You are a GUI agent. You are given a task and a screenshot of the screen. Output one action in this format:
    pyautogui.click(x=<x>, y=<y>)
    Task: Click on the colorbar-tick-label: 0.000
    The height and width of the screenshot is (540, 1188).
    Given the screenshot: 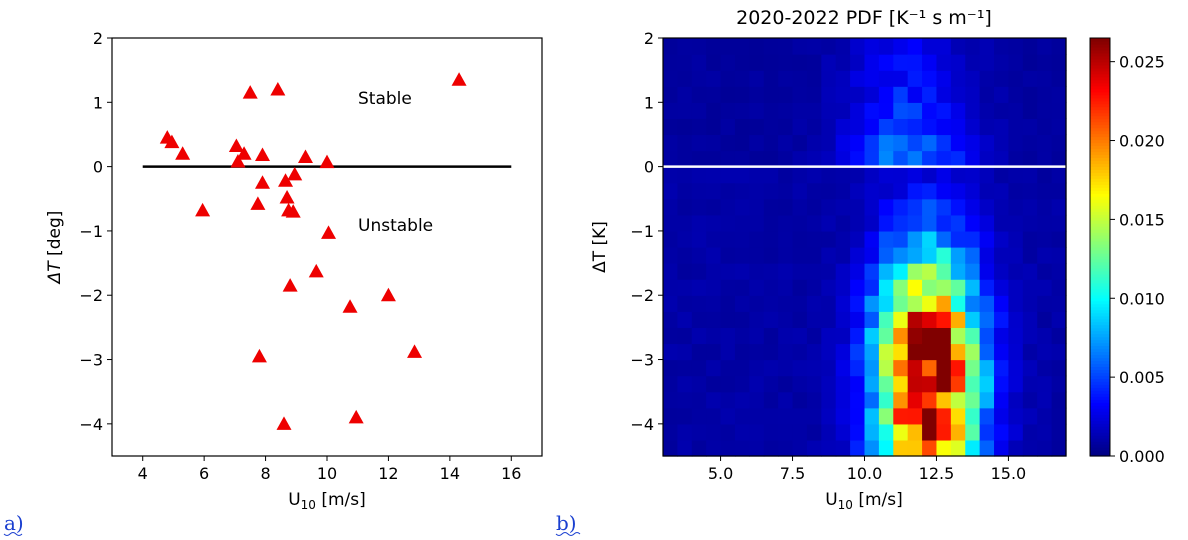 What is the action you would take?
    pyautogui.click(x=1142, y=456)
    